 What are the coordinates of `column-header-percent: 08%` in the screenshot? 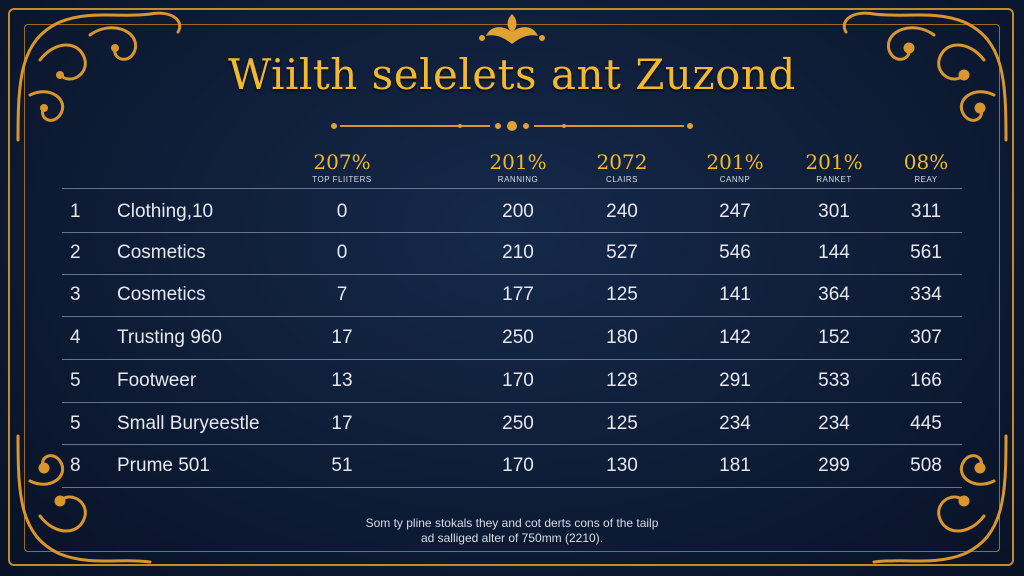 It's located at (926, 162).